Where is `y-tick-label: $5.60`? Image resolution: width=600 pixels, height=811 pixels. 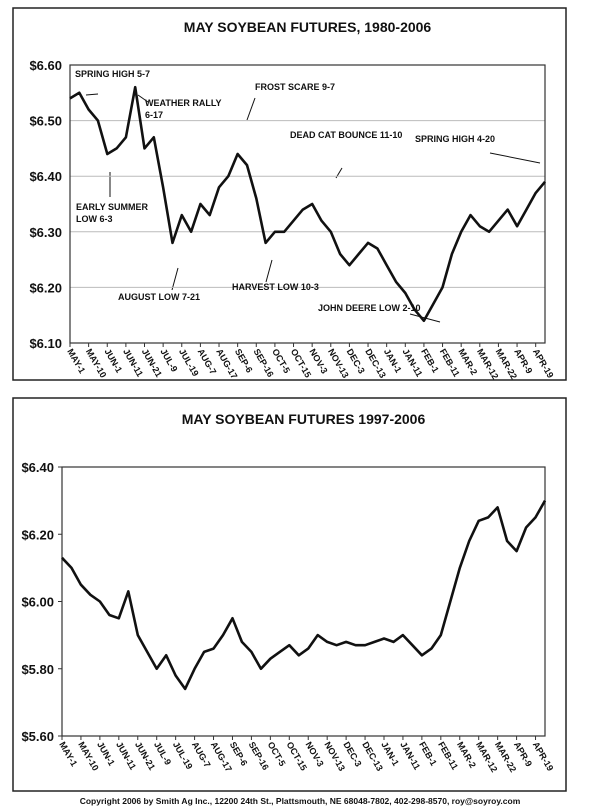
y-tick-label: $5.60 is located at coordinates (37, 736).